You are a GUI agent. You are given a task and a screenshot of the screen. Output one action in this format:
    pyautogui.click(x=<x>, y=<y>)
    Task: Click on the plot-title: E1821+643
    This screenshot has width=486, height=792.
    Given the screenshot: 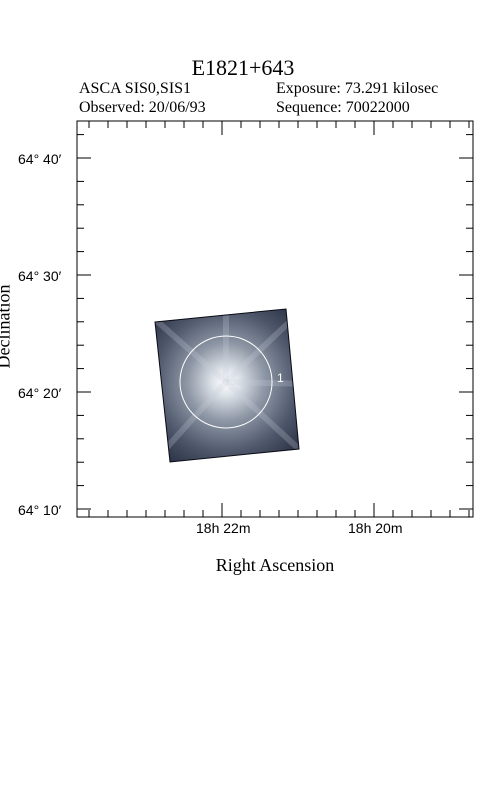 What is the action you would take?
    pyautogui.click(x=243, y=67)
    